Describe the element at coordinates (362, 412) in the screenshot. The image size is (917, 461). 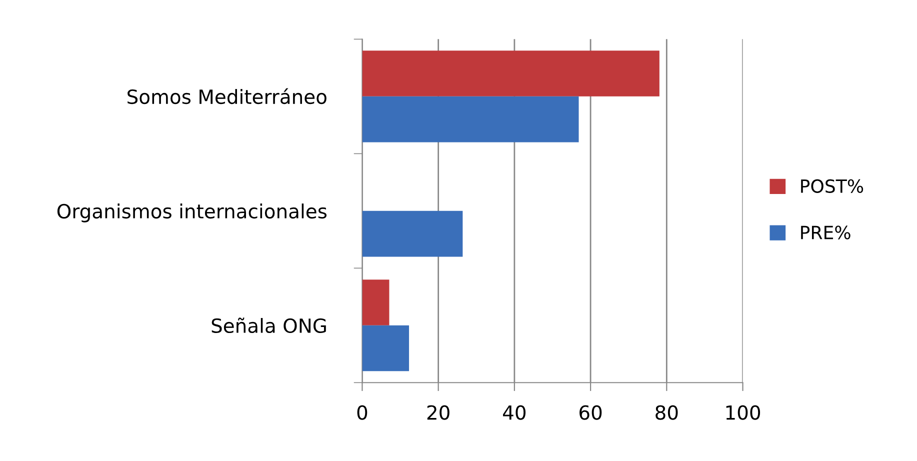
I see `x-tick-label: 0` at that location.